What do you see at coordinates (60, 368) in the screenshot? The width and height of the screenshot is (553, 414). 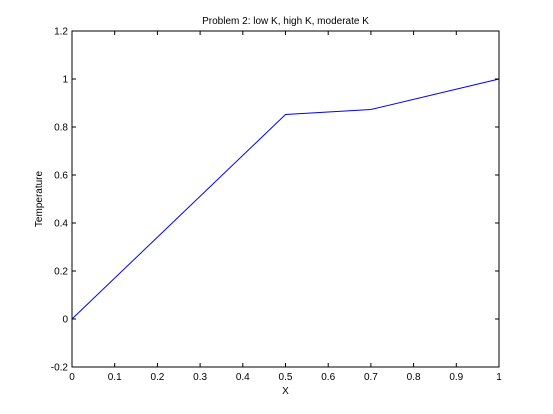 I see `y-tick-label: -0.2` at bounding box center [60, 368].